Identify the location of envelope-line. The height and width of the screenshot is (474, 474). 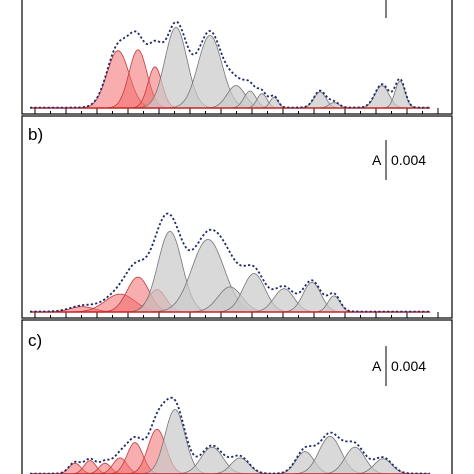
(230, 435).